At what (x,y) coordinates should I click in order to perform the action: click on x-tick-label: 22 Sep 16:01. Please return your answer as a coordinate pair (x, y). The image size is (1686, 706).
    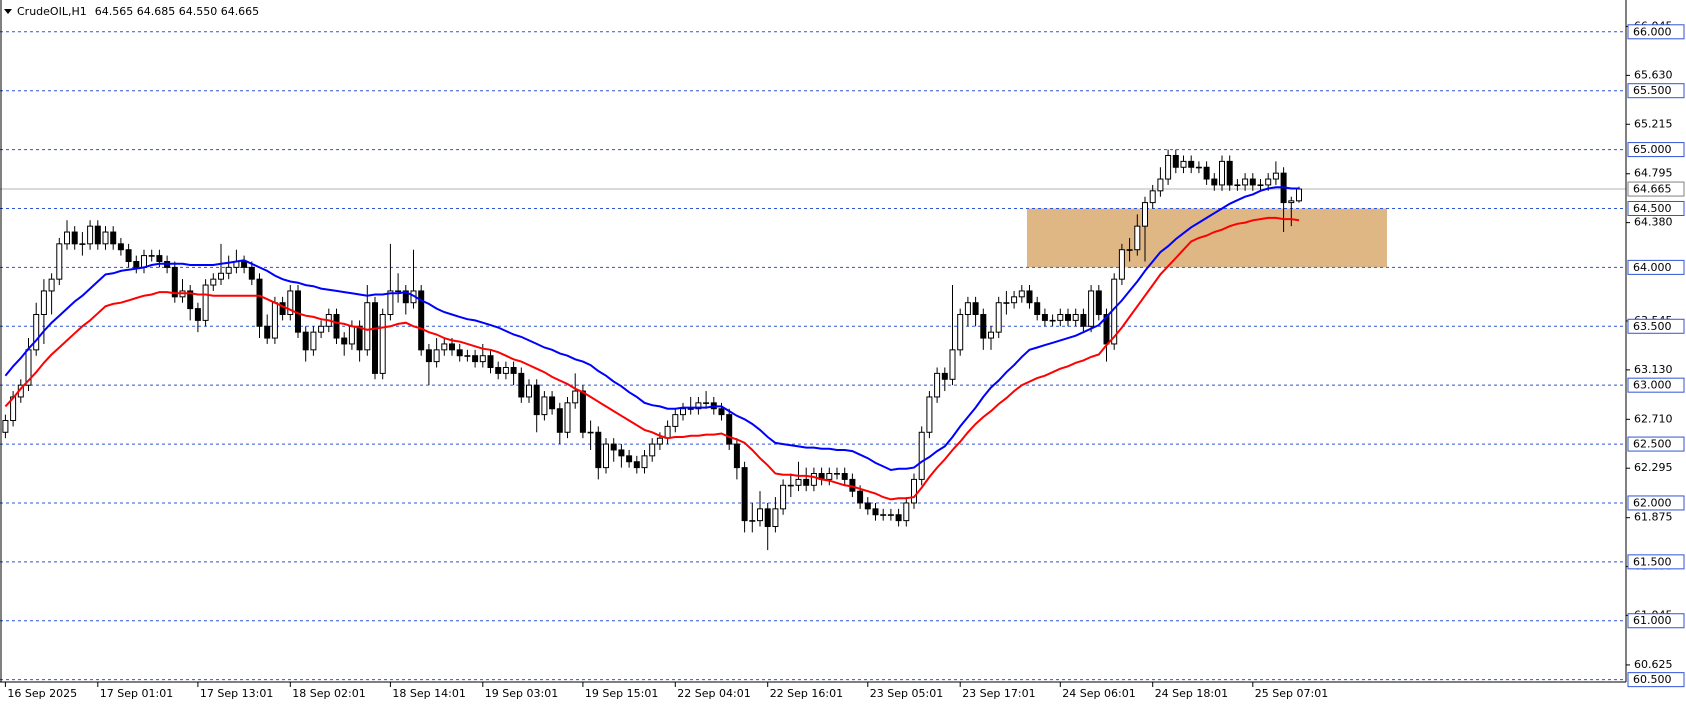
    Looking at the image, I should click on (806, 693).